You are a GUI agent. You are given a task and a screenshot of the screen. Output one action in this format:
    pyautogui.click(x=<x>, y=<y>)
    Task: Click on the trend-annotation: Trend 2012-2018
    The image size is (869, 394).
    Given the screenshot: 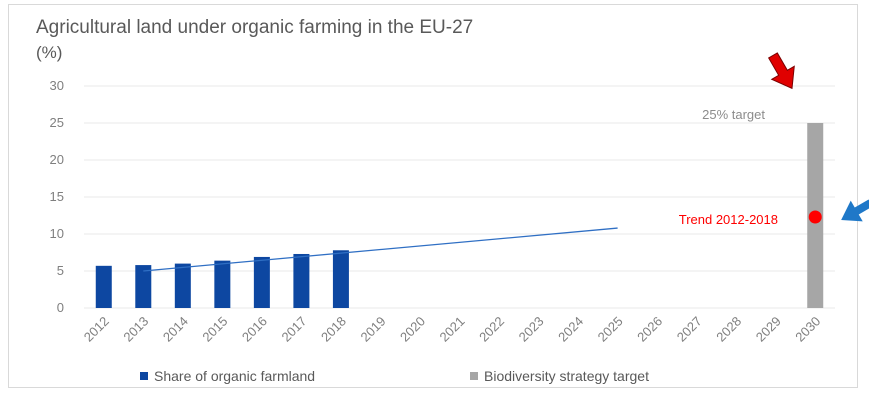 What is the action you would take?
    pyautogui.click(x=728, y=219)
    